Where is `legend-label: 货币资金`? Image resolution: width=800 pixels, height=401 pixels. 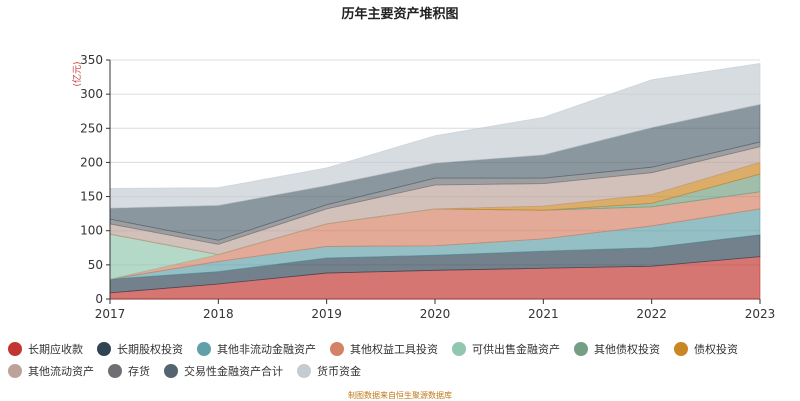
legend-label: 货币资金 is located at coordinates (339, 371).